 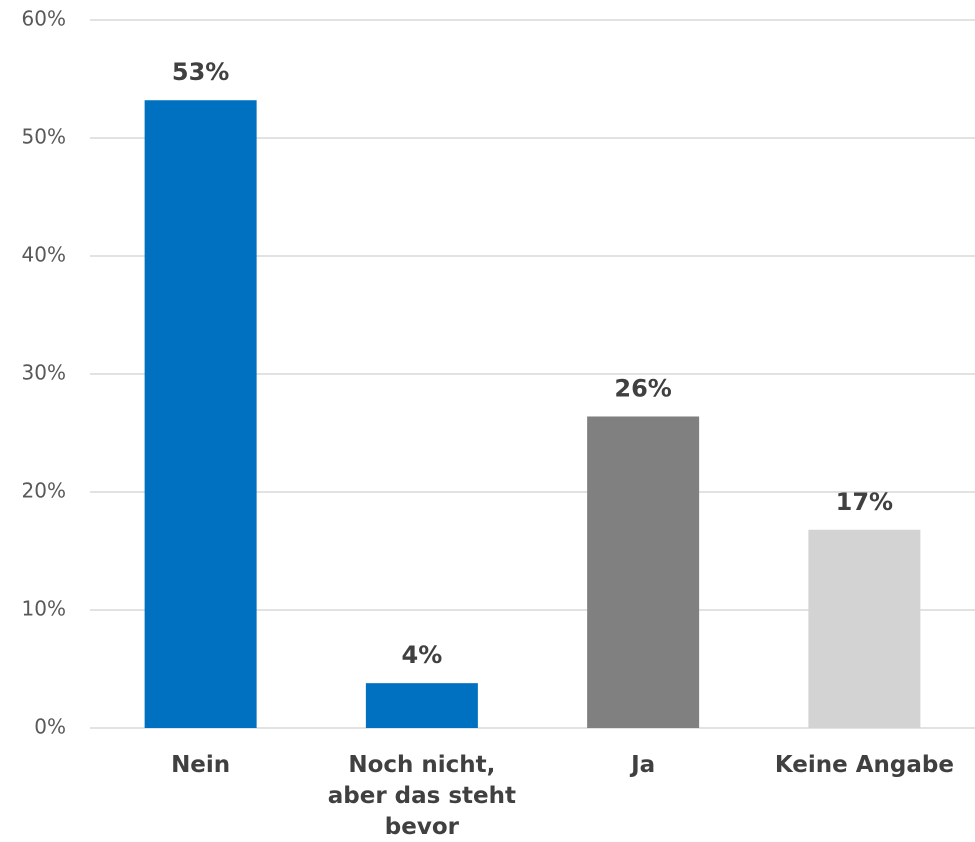 What do you see at coordinates (44, 373) in the screenshot?
I see `y-tick-label: 30%` at bounding box center [44, 373].